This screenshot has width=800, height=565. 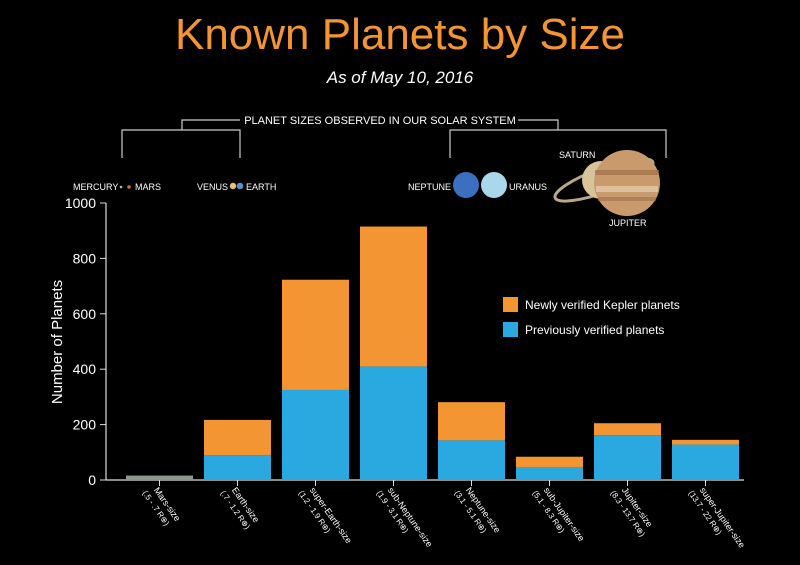 I want to click on saturn-label: SATURN, so click(x=577, y=155).